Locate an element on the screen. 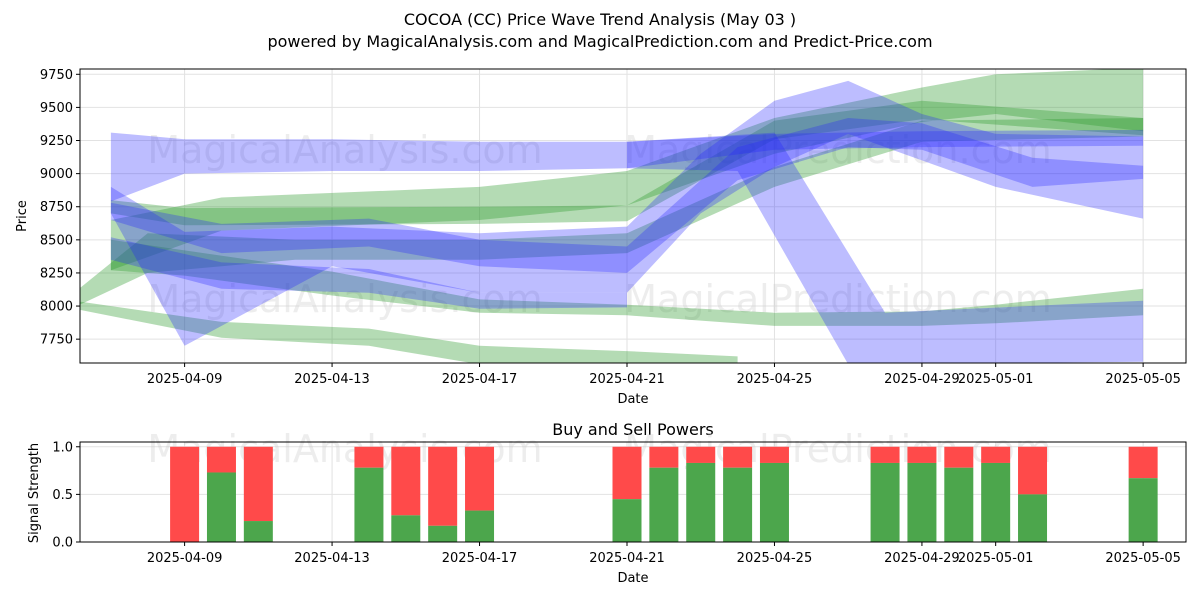 The width and height of the screenshot is (1200, 600). price-x-tick-label: 2025-04-25 is located at coordinates (775, 379).